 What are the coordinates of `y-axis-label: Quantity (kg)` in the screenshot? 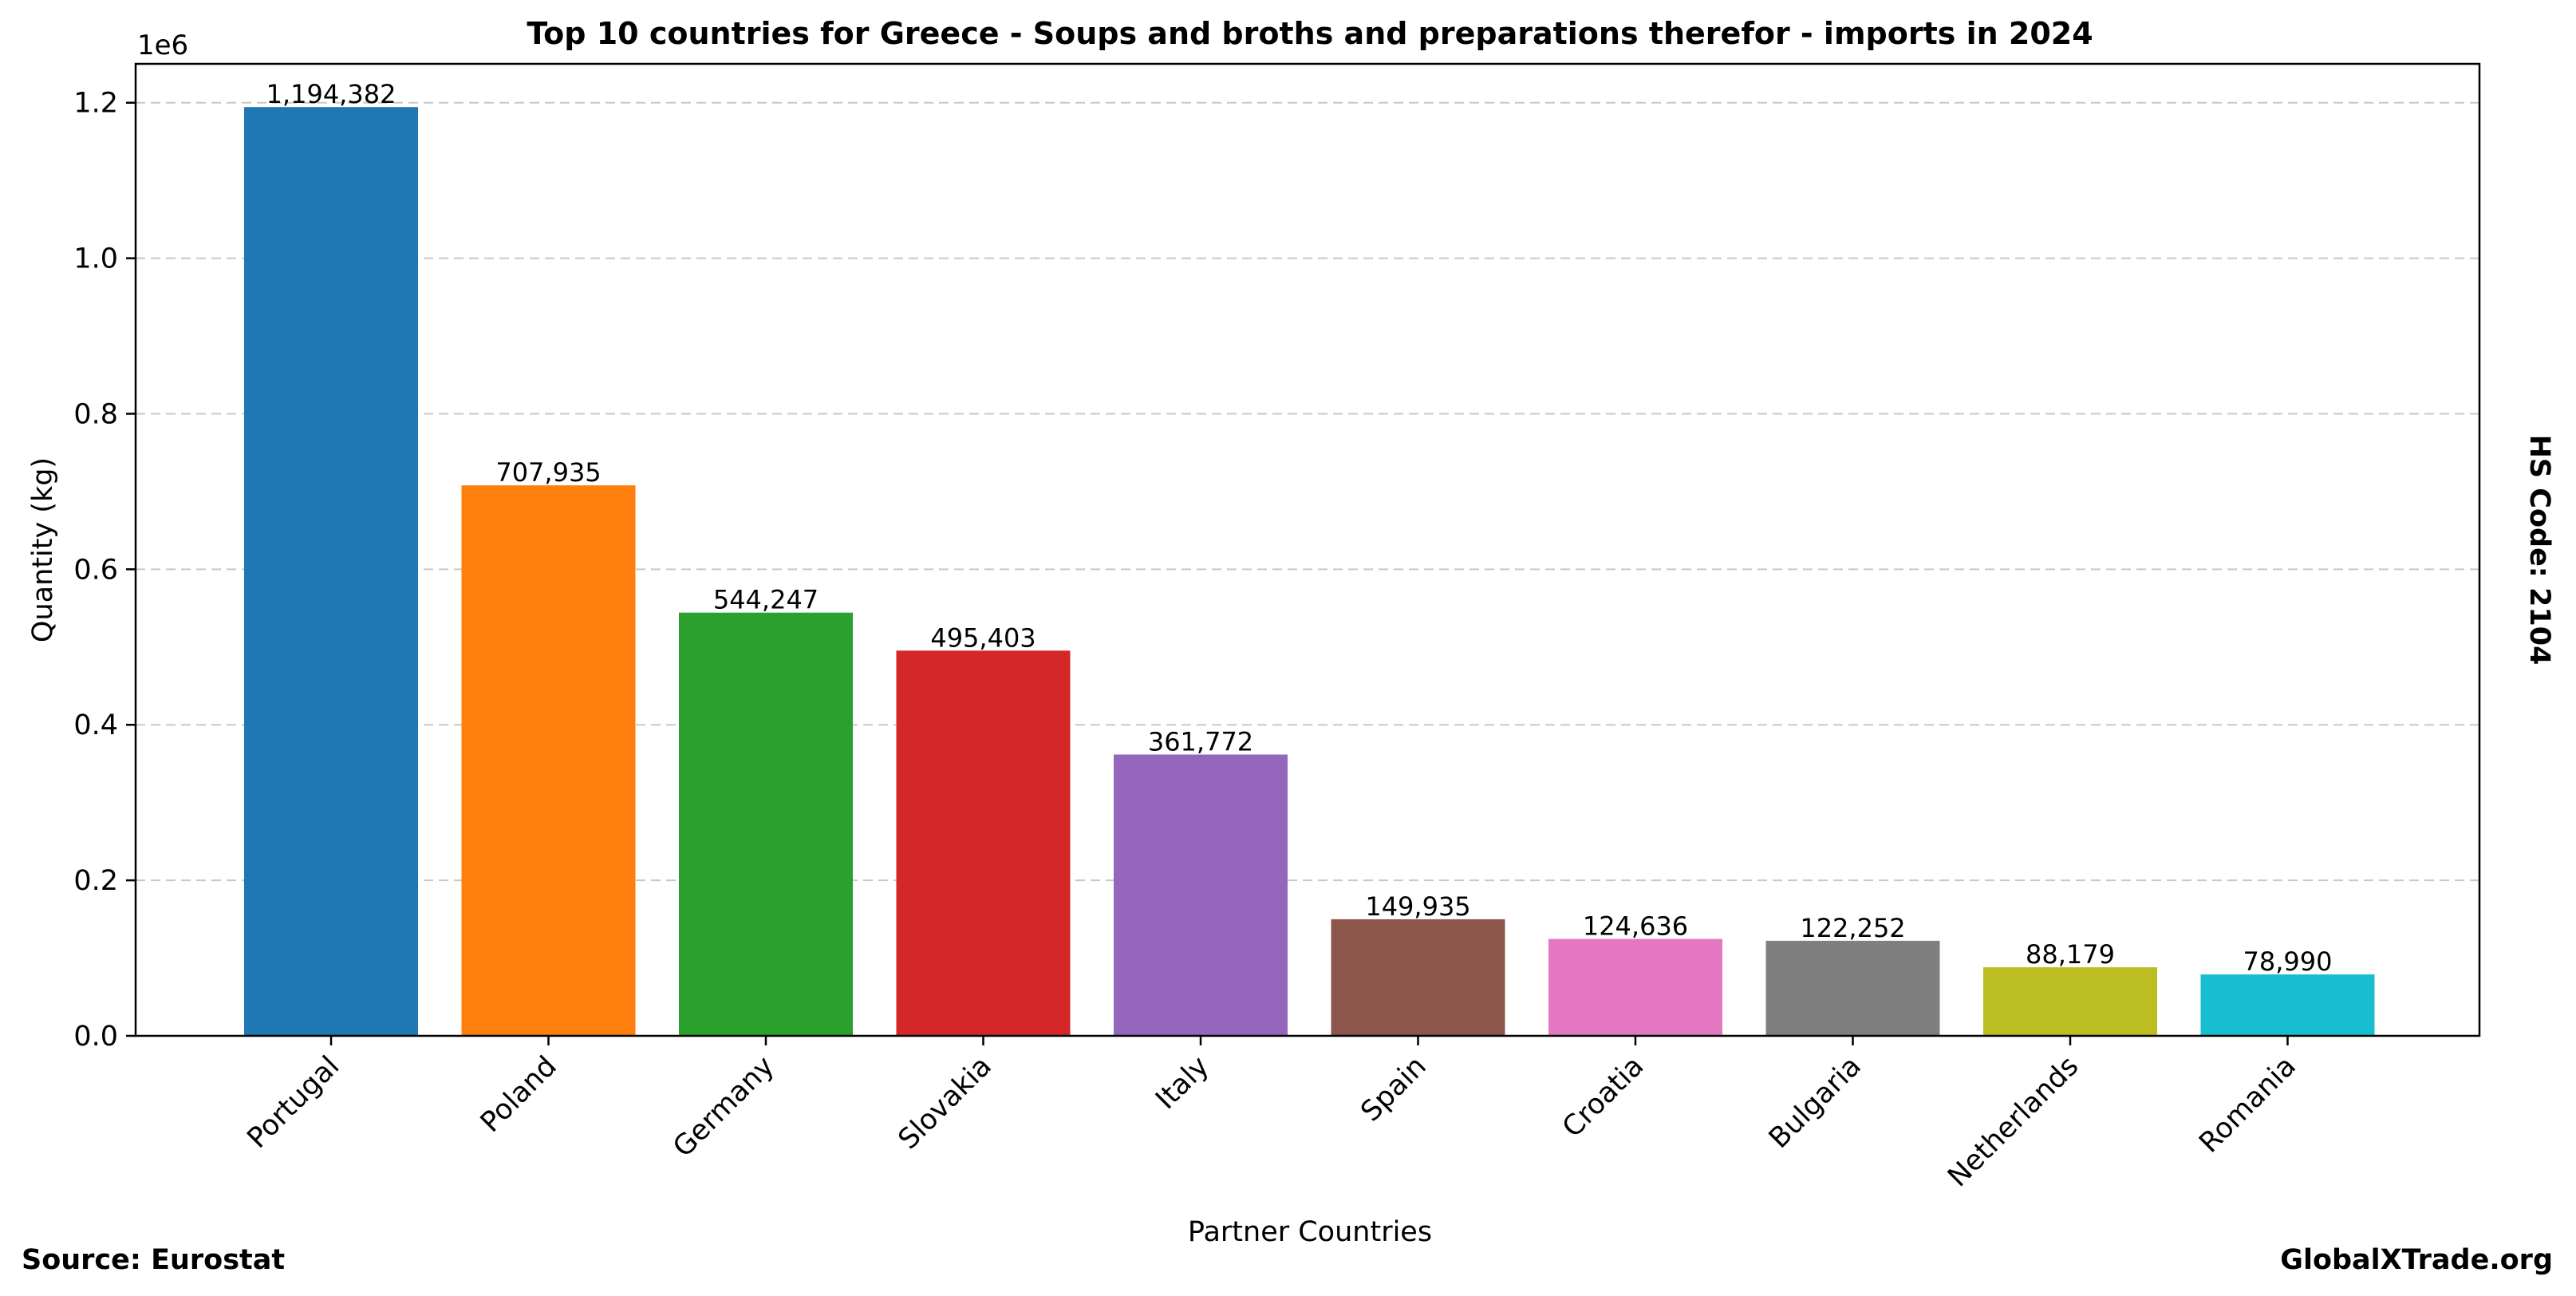 It's located at (43, 549).